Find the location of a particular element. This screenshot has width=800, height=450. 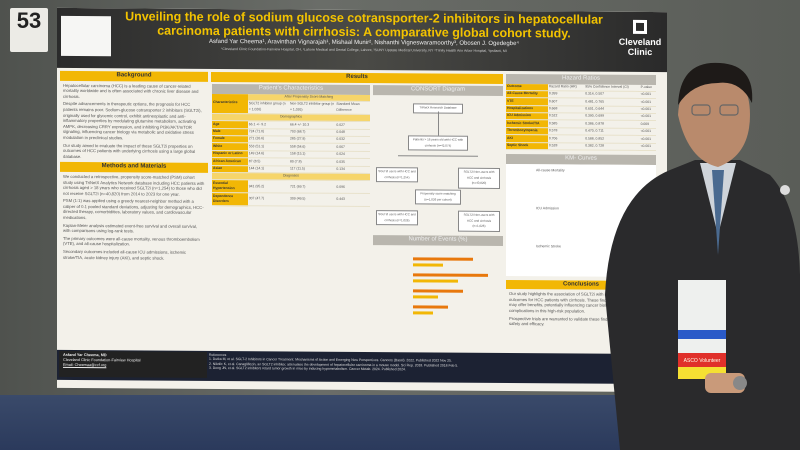

booth-number: 53 is located at coordinates (29, 20).